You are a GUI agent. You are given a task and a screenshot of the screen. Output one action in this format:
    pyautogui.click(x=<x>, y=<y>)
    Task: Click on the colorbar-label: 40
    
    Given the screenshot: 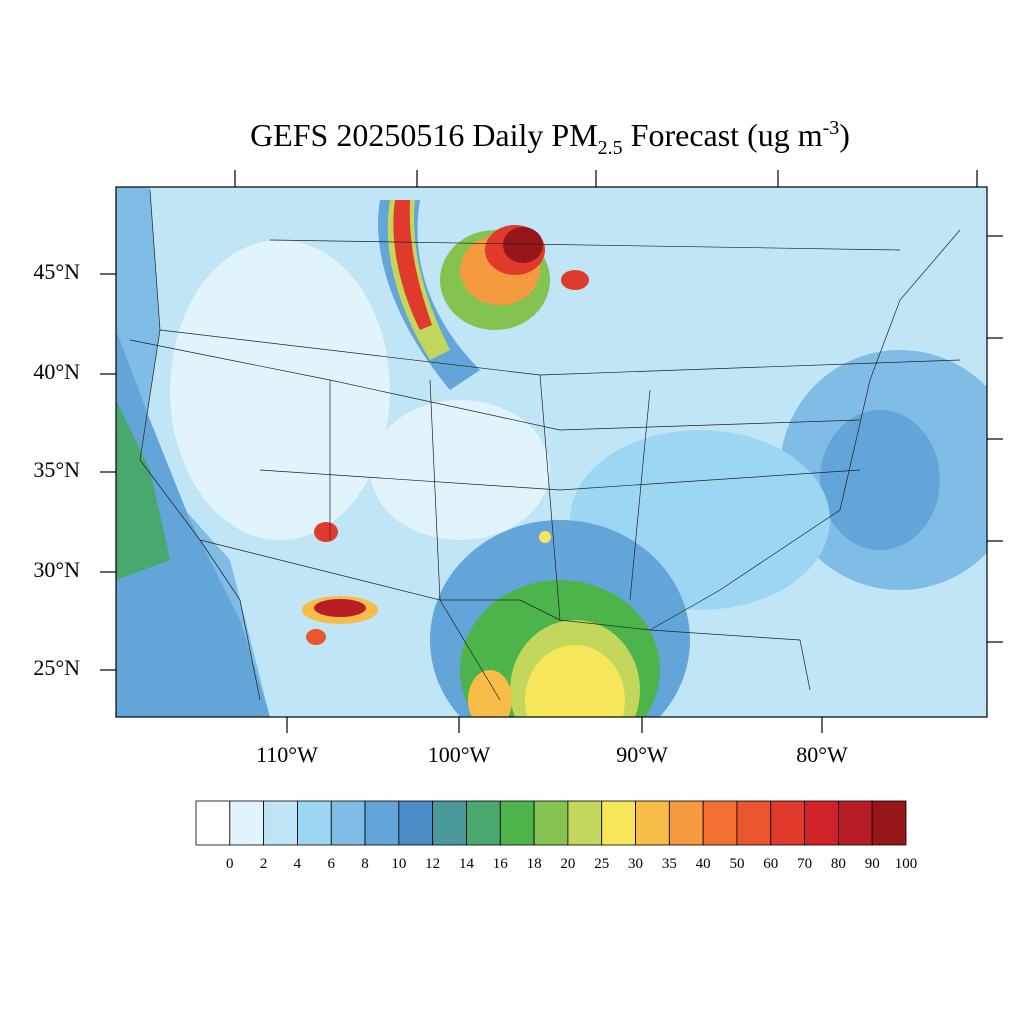 What is the action you would take?
    pyautogui.click(x=703, y=864)
    